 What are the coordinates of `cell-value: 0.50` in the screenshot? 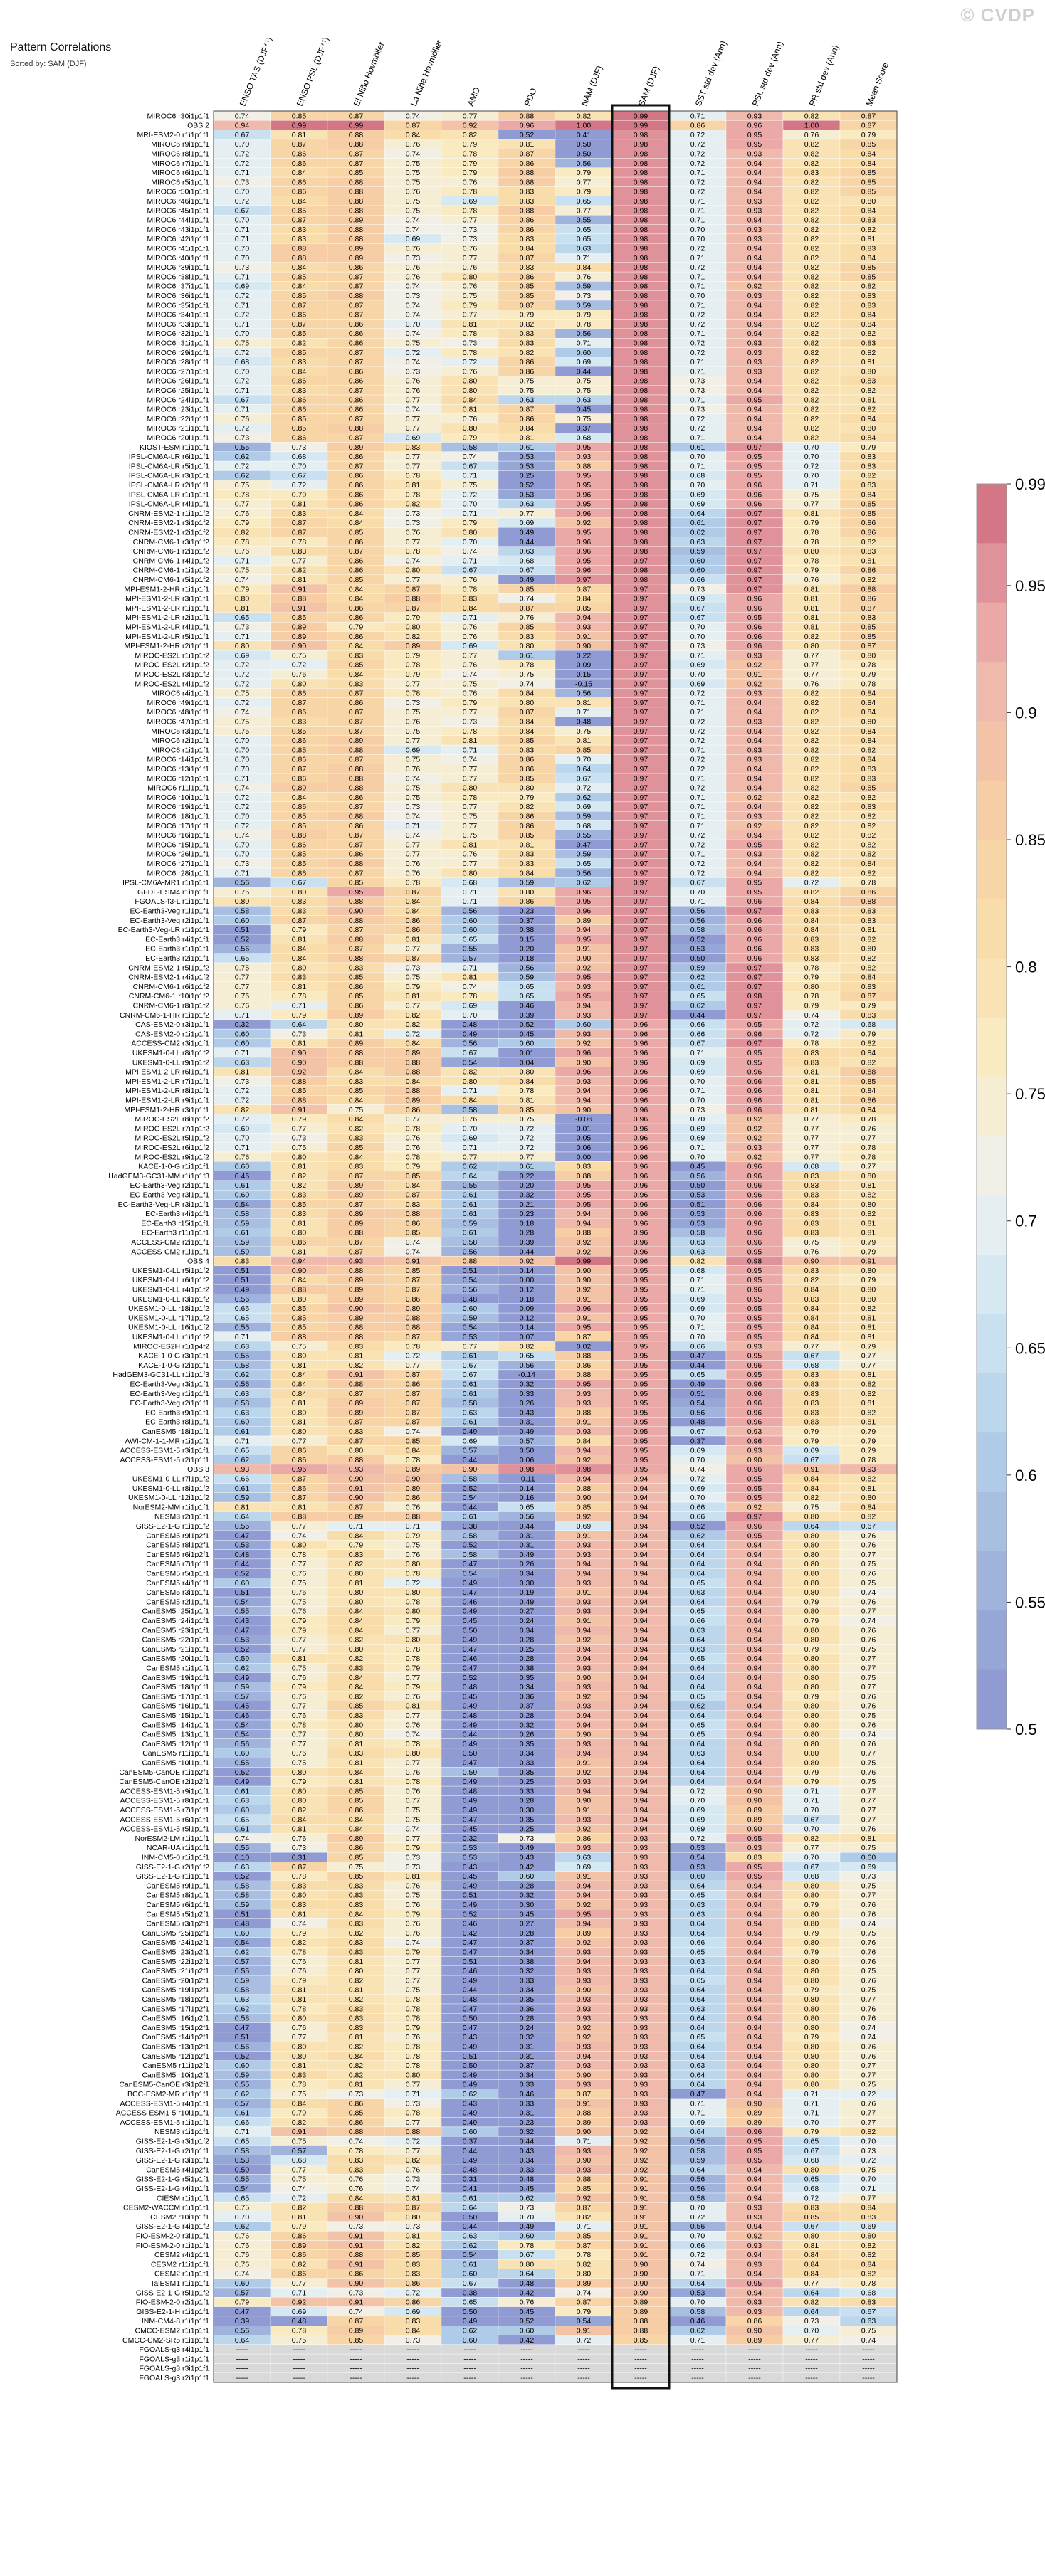 It's located at (697, 959).